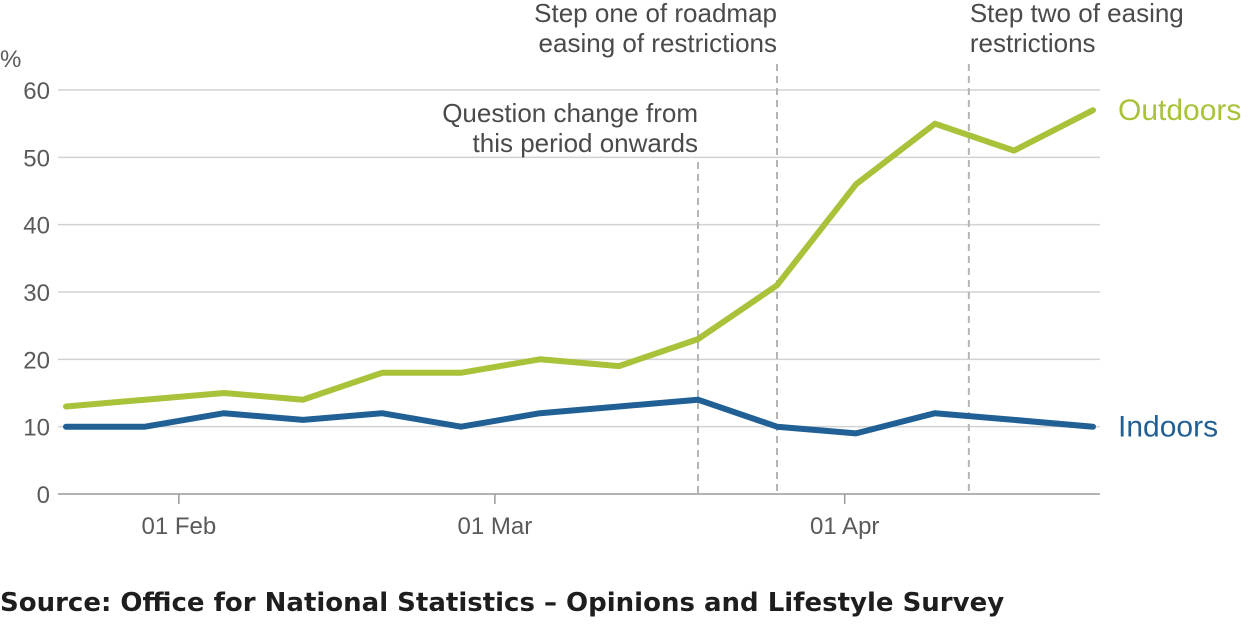 This screenshot has height=628, width=1260. What do you see at coordinates (36, 428) in the screenshot?
I see `y-tick-label: 10` at bounding box center [36, 428].